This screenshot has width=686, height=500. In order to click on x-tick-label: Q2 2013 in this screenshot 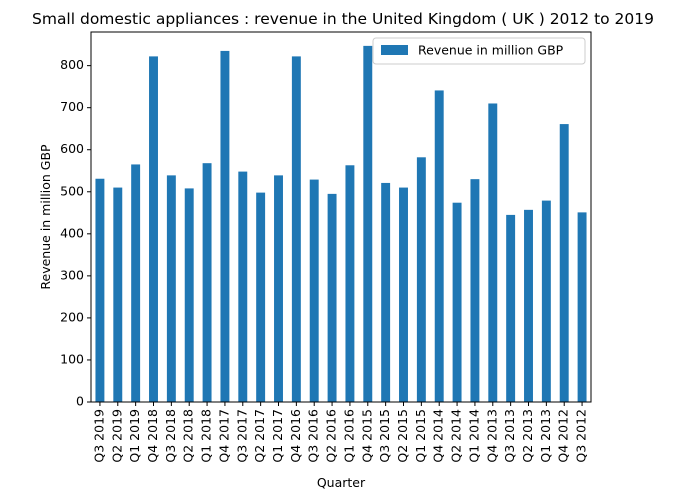, I will do `click(527, 436)`.